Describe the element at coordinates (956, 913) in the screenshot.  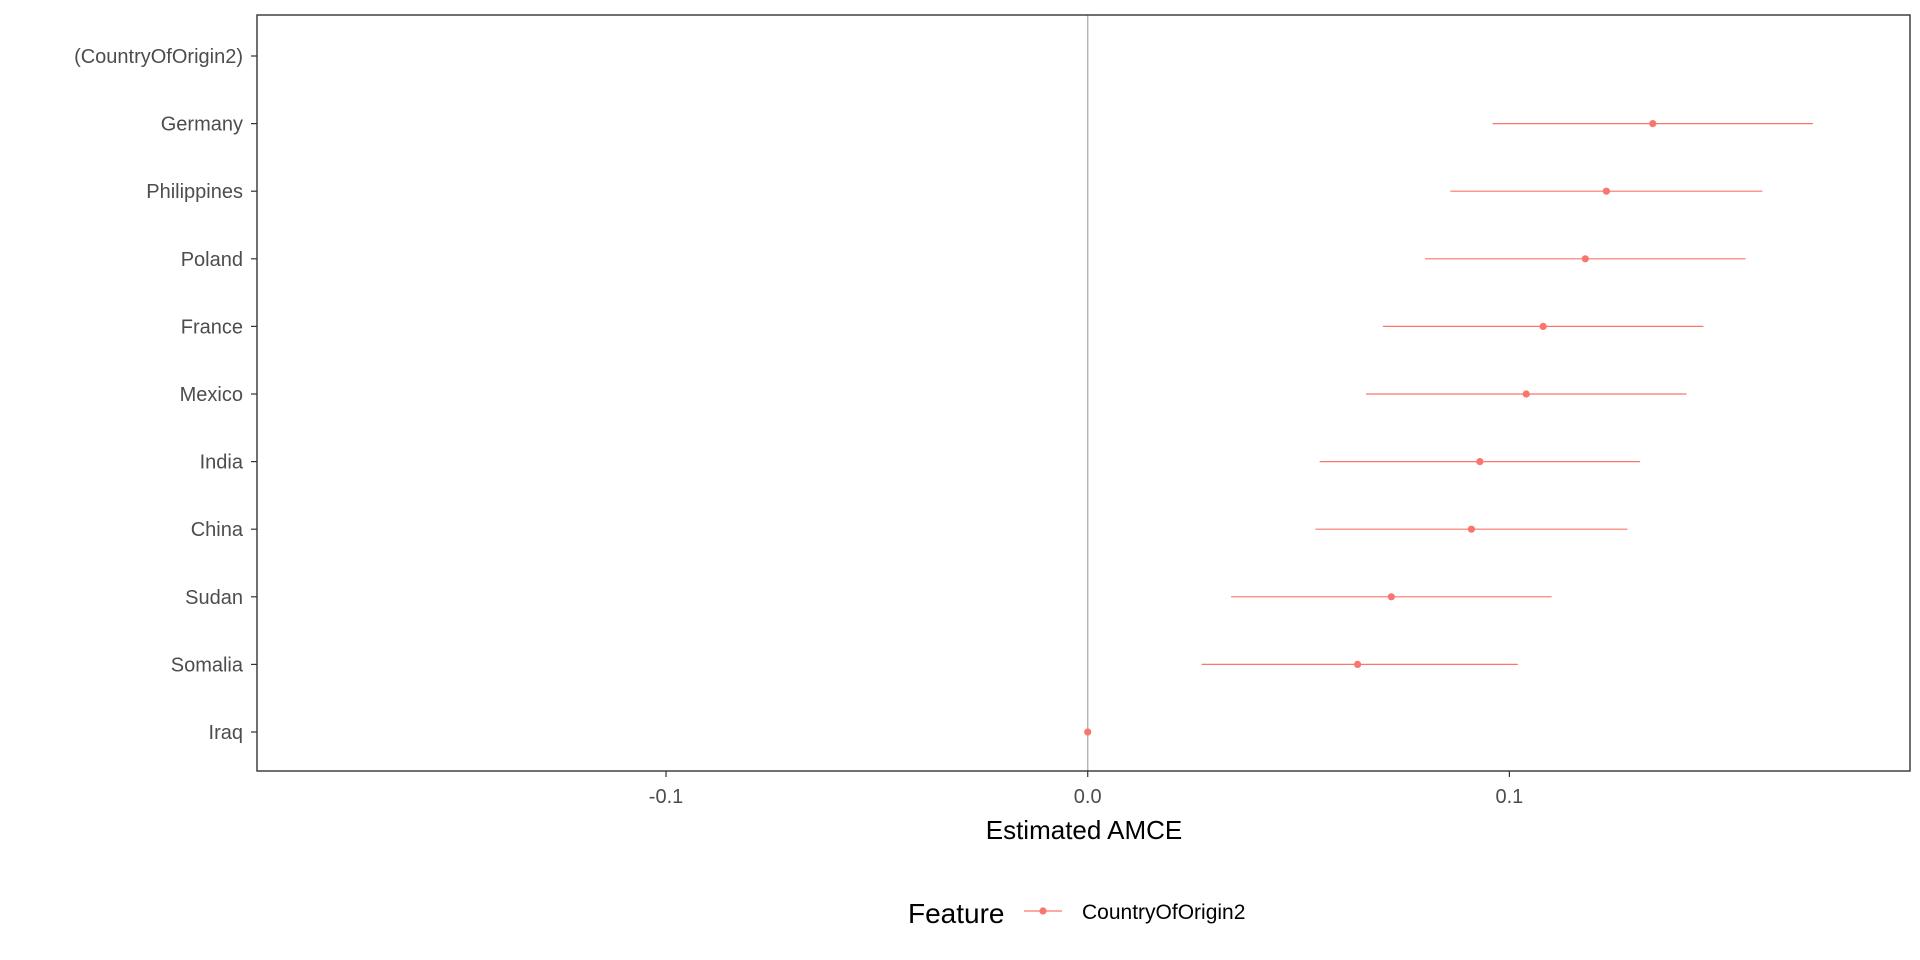
I see `legend-title: Feature` at that location.